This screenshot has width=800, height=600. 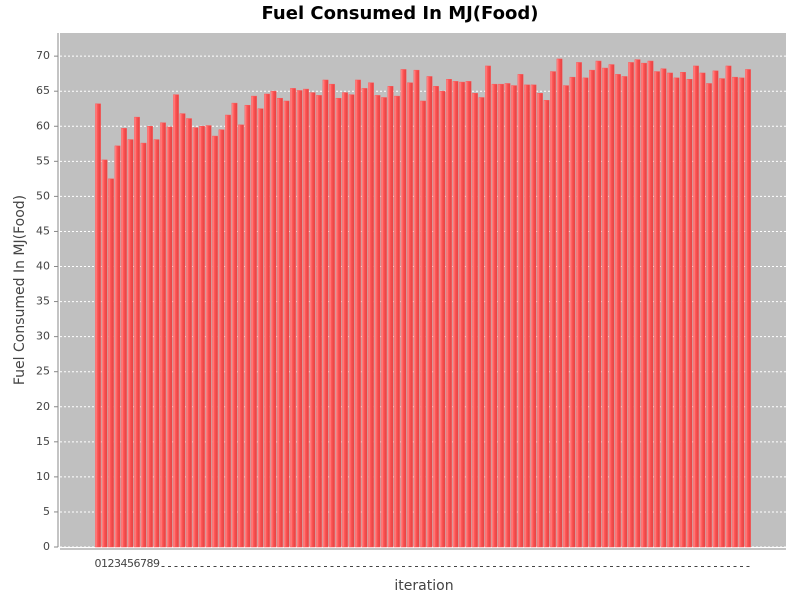 What do you see at coordinates (137, 563) in the screenshot?
I see `x-tick-label: 6` at bounding box center [137, 563].